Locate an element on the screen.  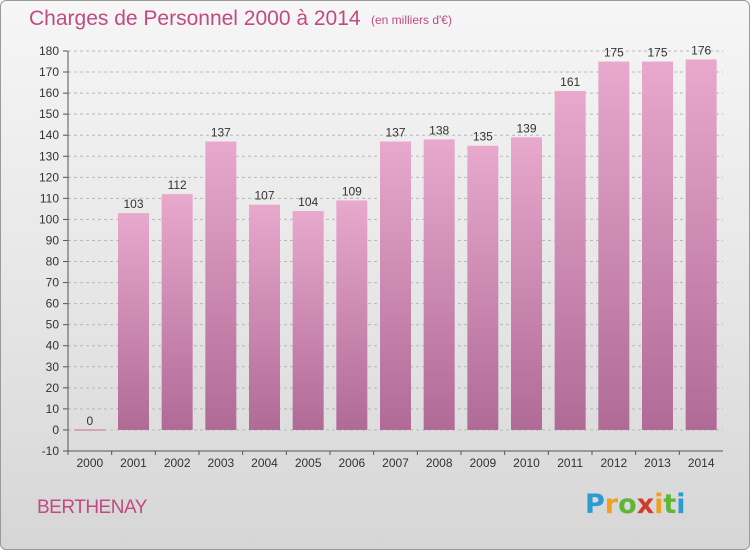
x-tick-label: 2012 is located at coordinates (613, 463).